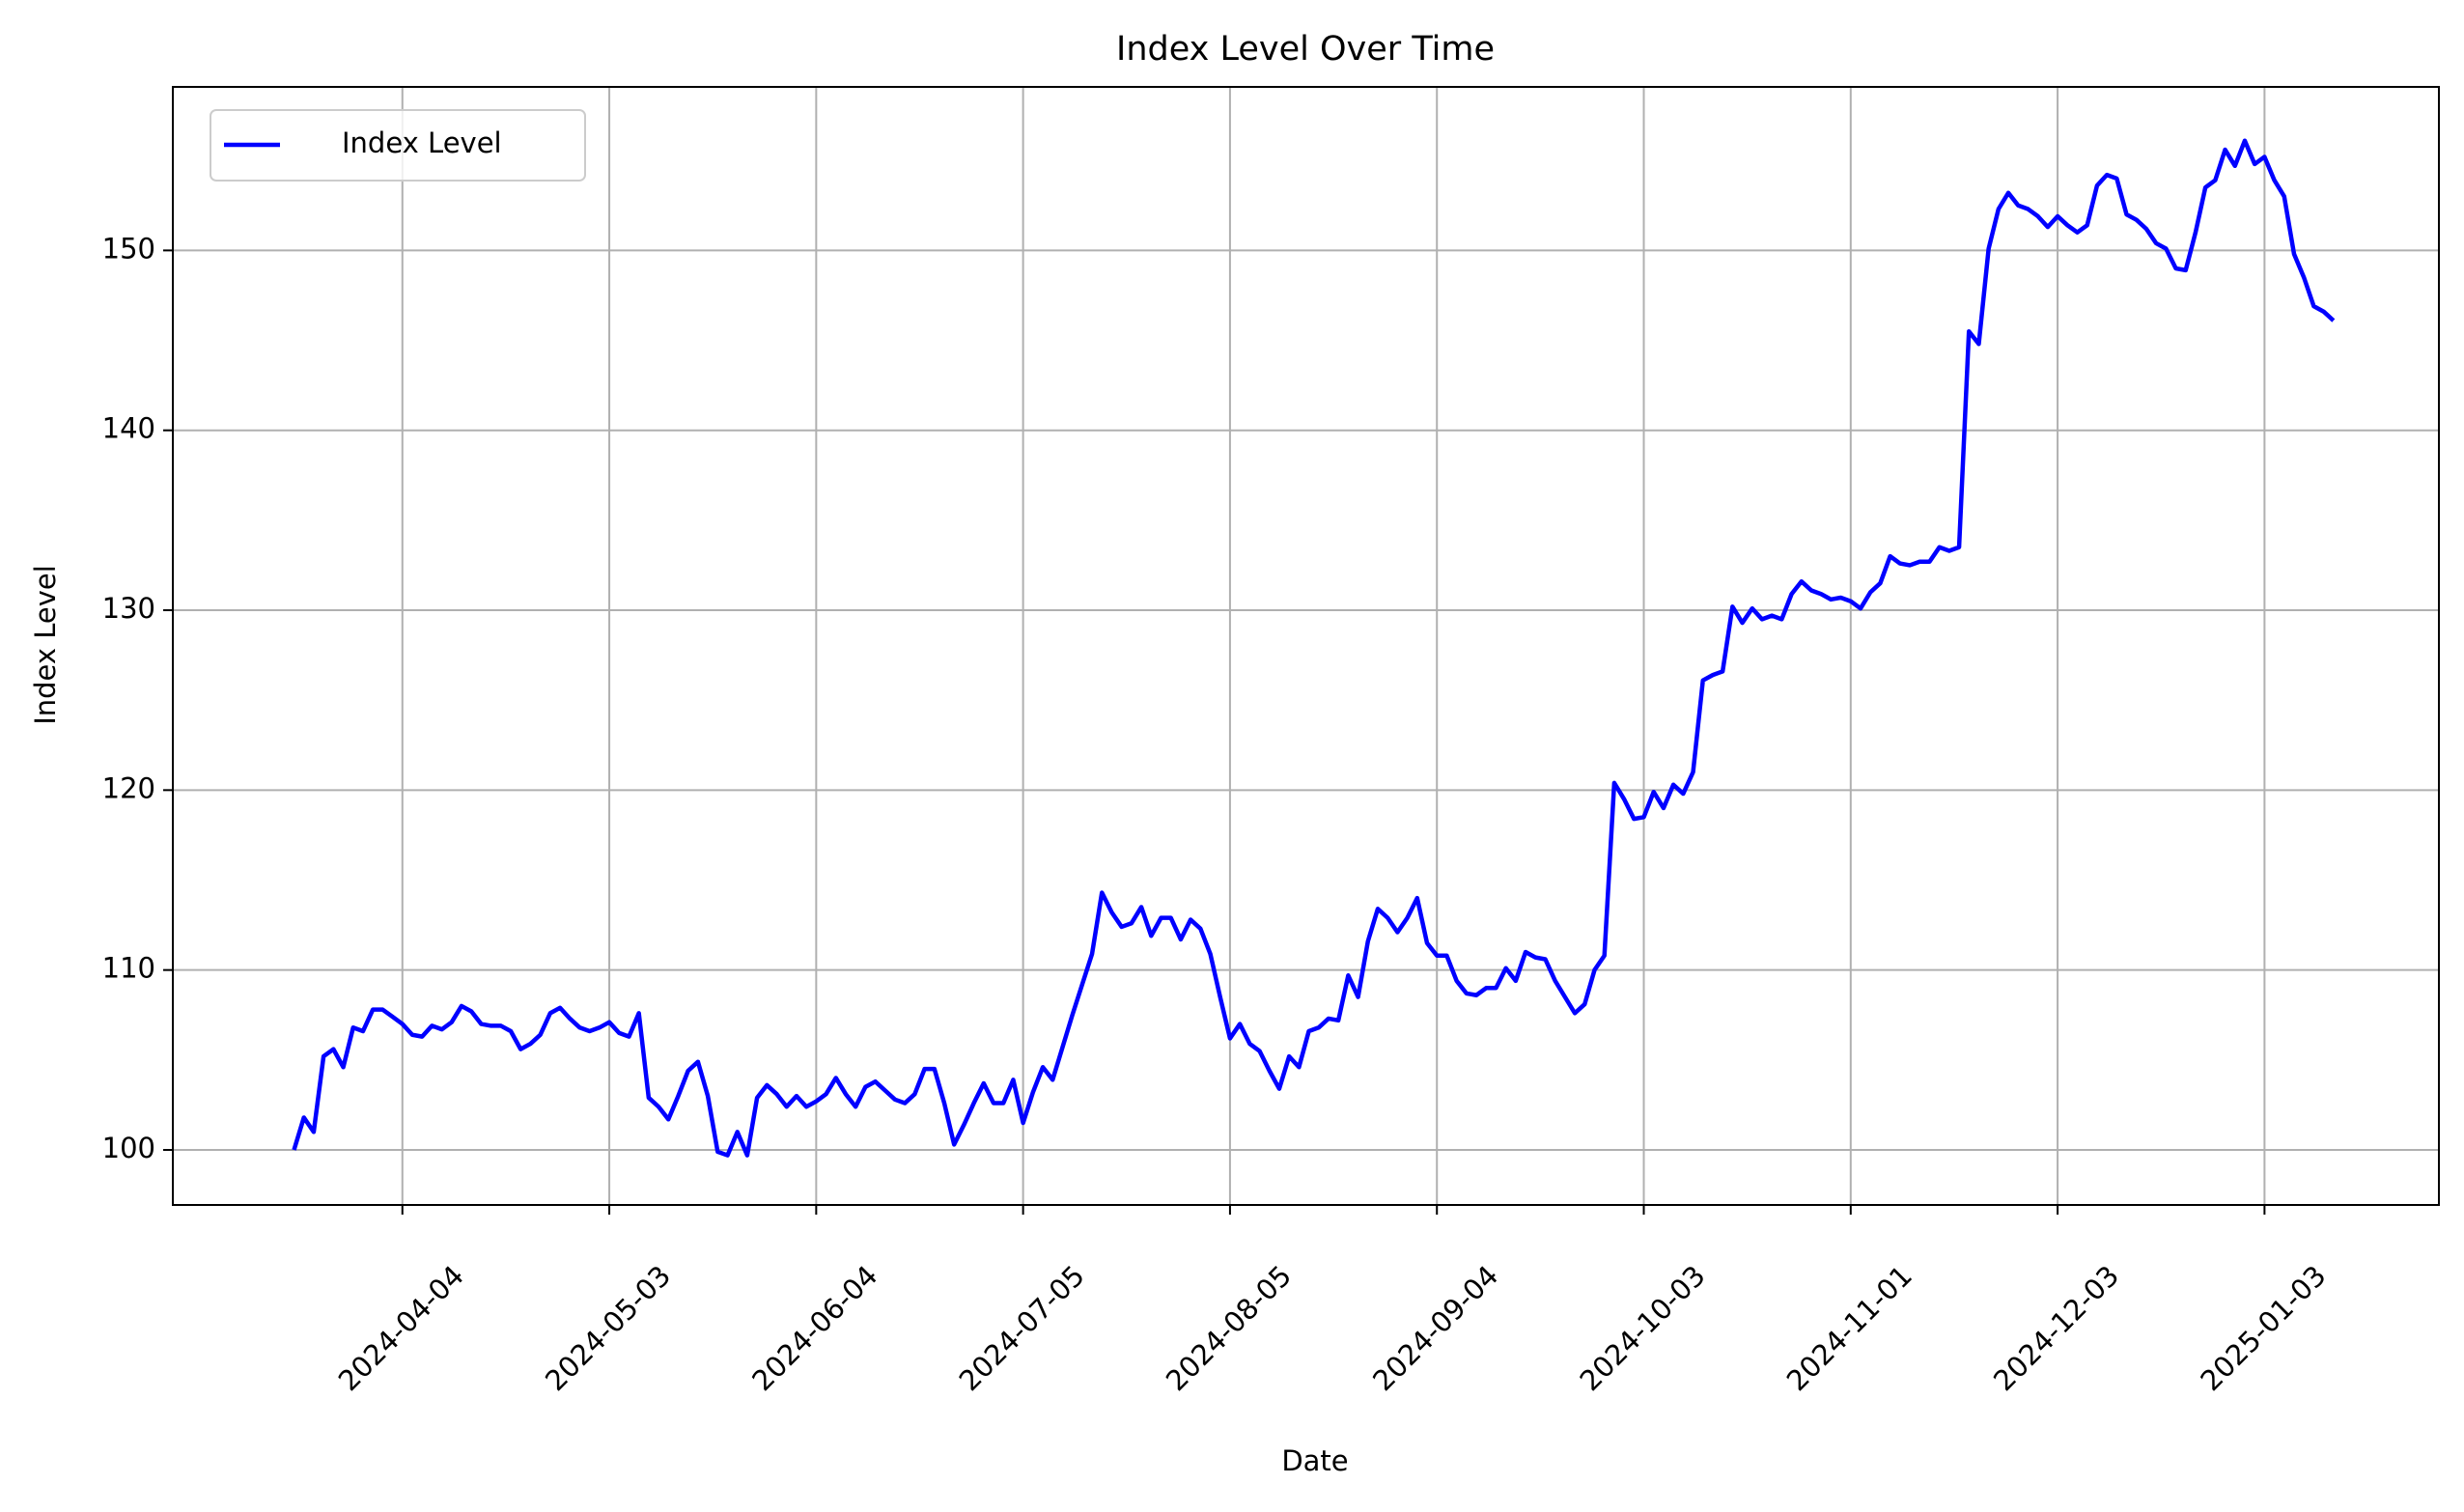  Describe the element at coordinates (1022, 1328) in the screenshot. I see `x-tick-label: 2024-07-05` at that location.